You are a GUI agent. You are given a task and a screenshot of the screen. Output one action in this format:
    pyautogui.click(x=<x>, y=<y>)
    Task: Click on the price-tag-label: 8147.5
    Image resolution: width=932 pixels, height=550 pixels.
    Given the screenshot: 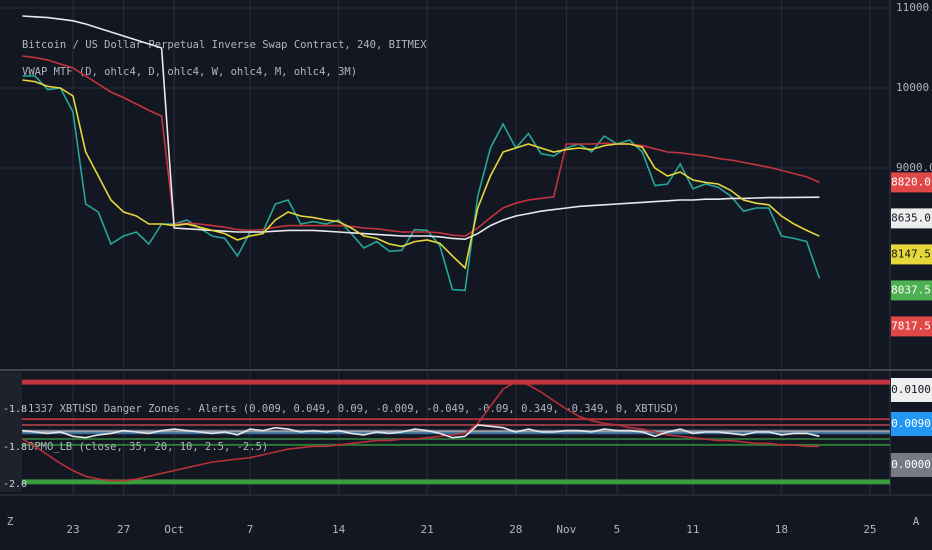 What is the action you would take?
    pyautogui.click(x=911, y=253)
    